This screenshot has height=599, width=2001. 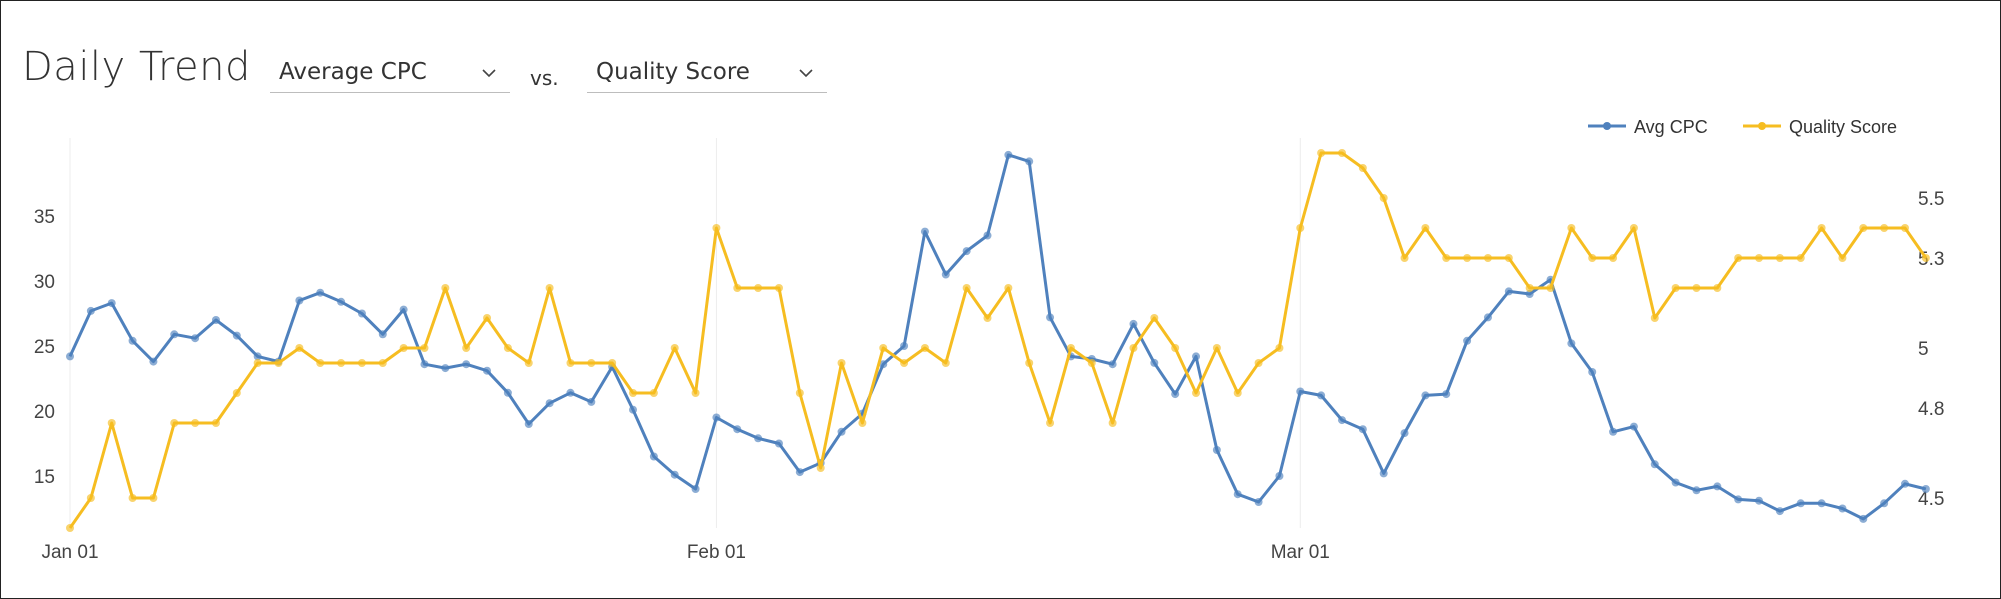 What do you see at coordinates (44, 217) in the screenshot?
I see `y-left-tick-label: 35` at bounding box center [44, 217].